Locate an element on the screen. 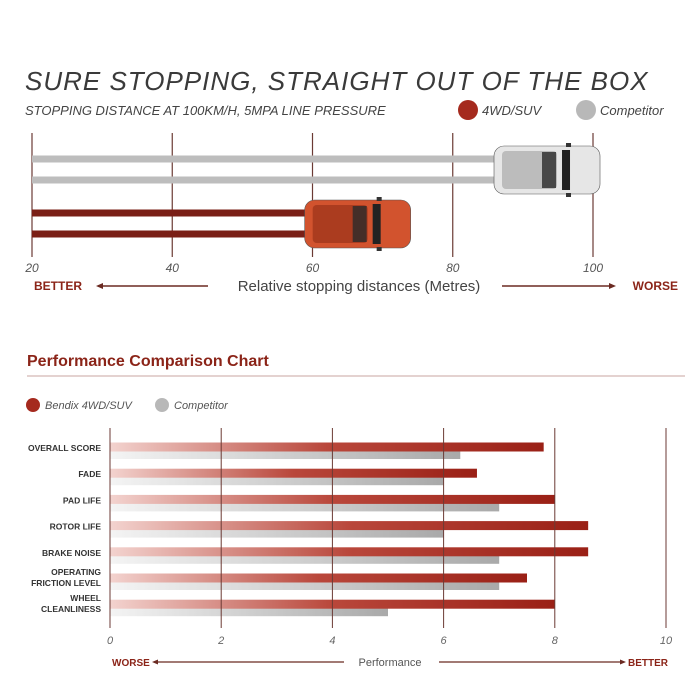 This screenshot has width=700, height=700. x-tick-4: 4 is located at coordinates (332, 641).